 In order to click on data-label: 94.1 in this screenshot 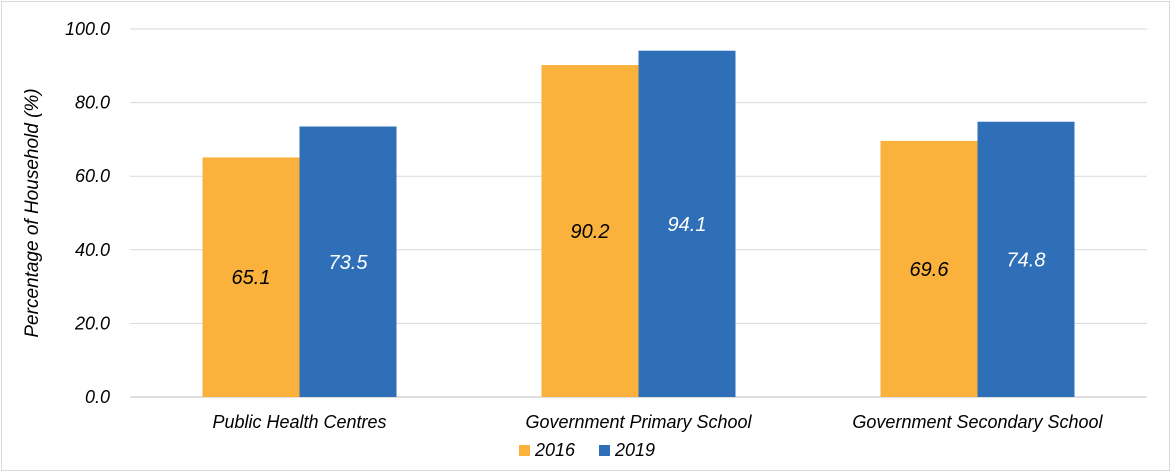, I will do `click(687, 225)`.